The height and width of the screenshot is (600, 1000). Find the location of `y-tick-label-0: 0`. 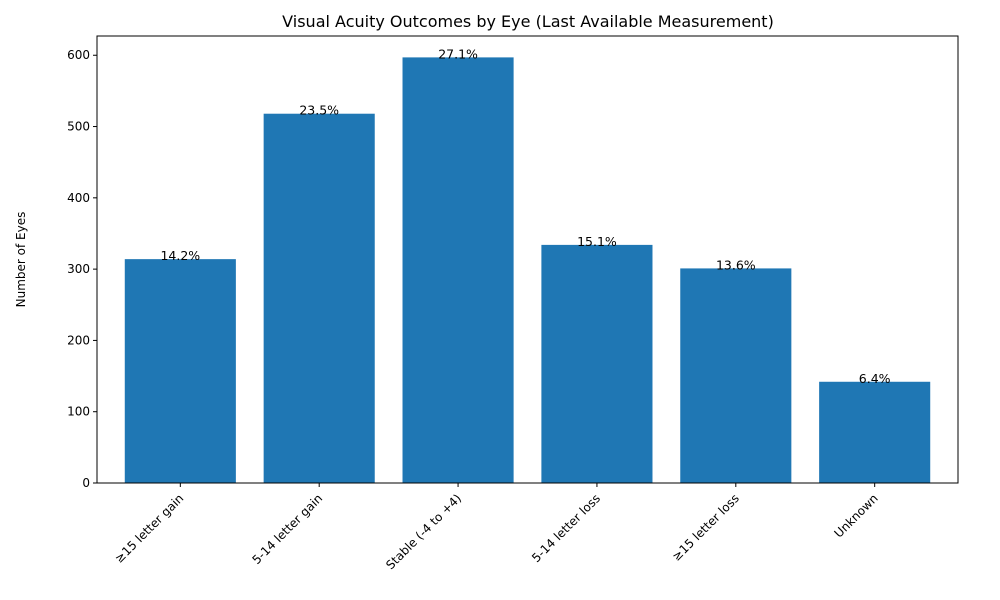

y-tick-label-0: 0 is located at coordinates (86, 483).